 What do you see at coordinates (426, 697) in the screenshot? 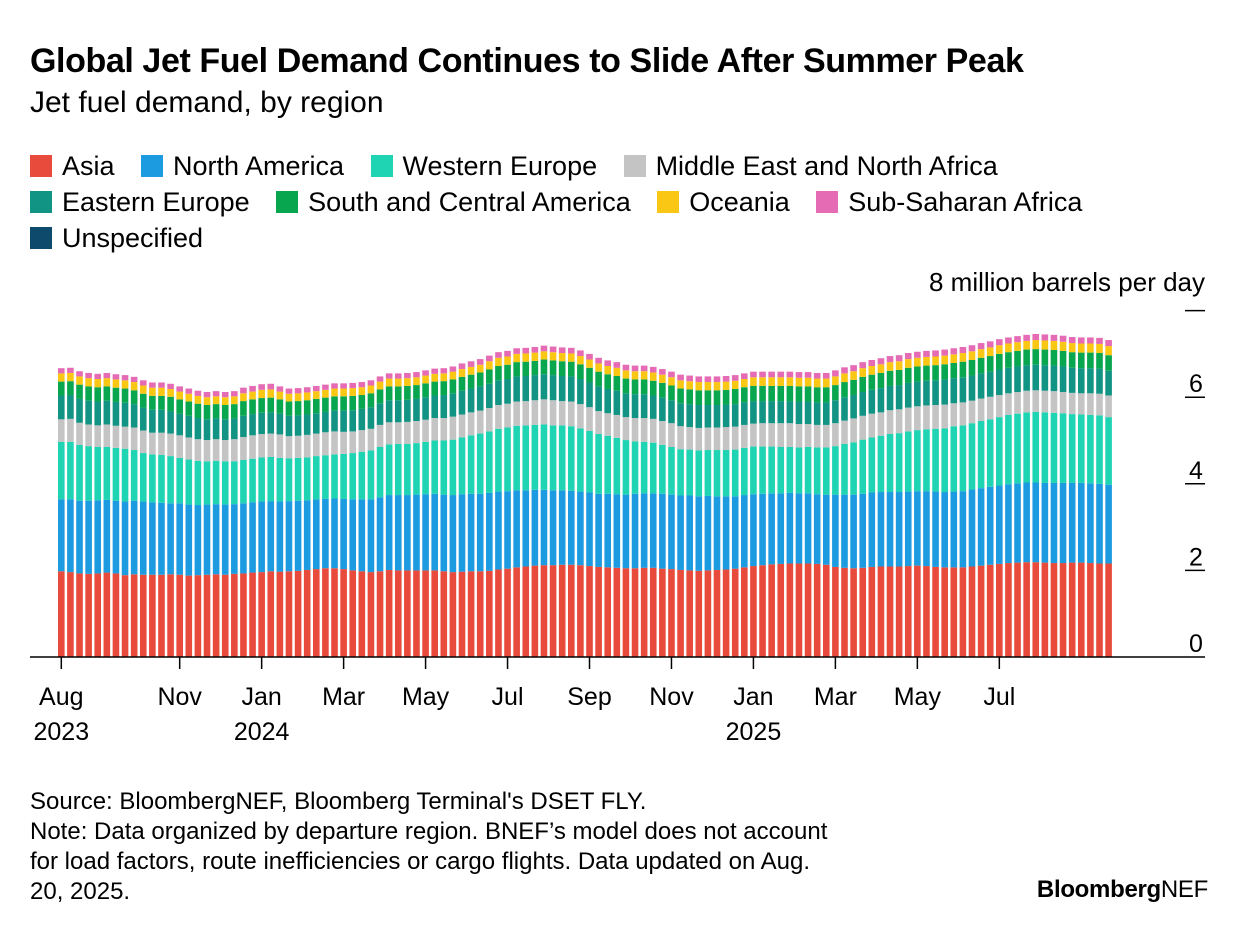
I see `x-tick-label-month: May` at bounding box center [426, 697].